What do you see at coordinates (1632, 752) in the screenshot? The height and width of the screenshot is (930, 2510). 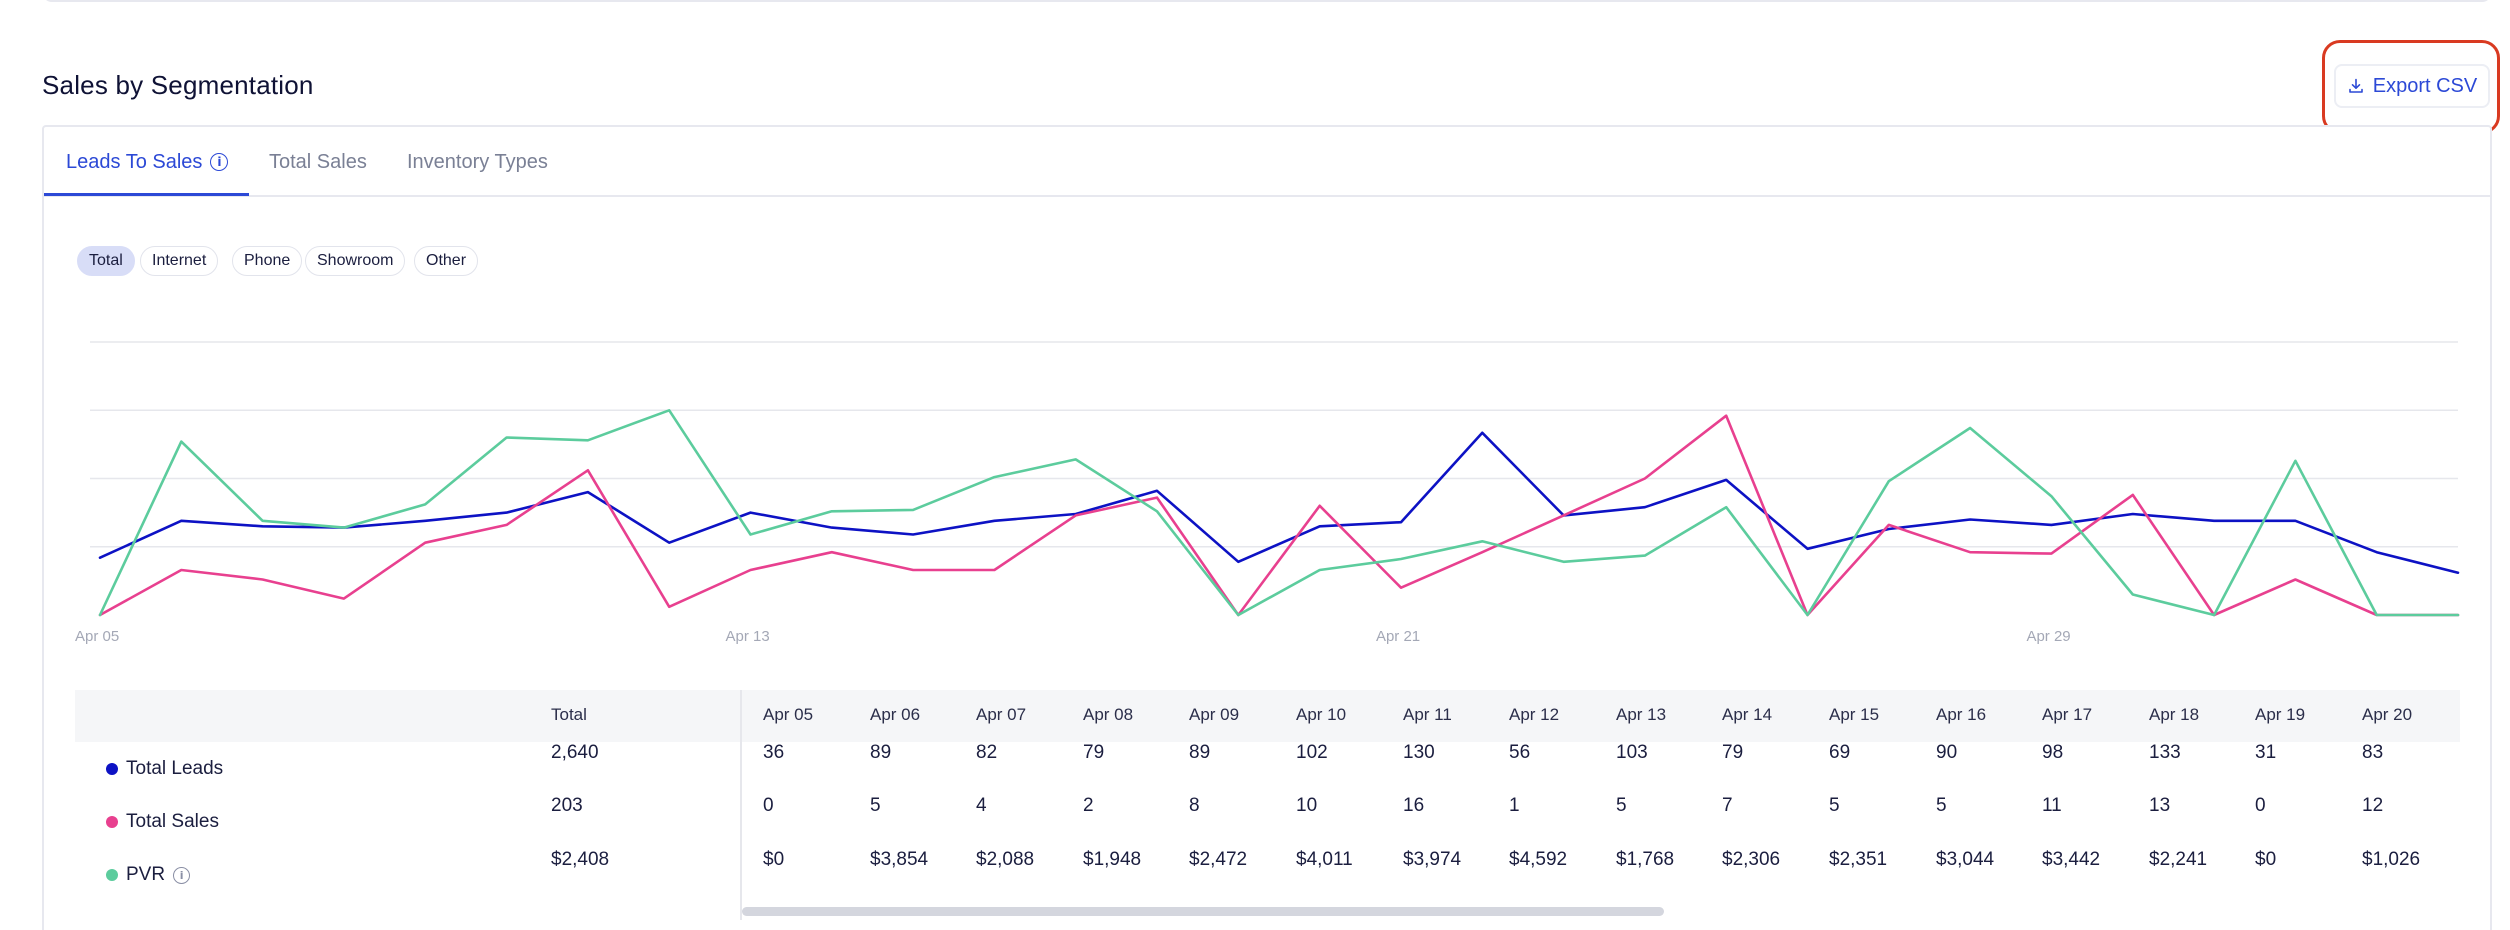 I see `table-cell: 103` at bounding box center [1632, 752].